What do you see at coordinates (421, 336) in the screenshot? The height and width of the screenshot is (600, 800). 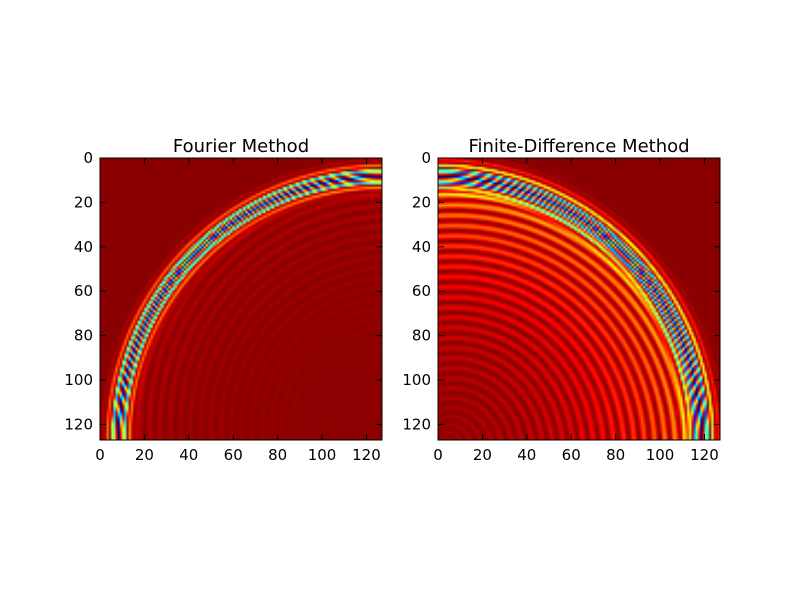 I see `finite-difference-y-tick-label: 80` at bounding box center [421, 336].